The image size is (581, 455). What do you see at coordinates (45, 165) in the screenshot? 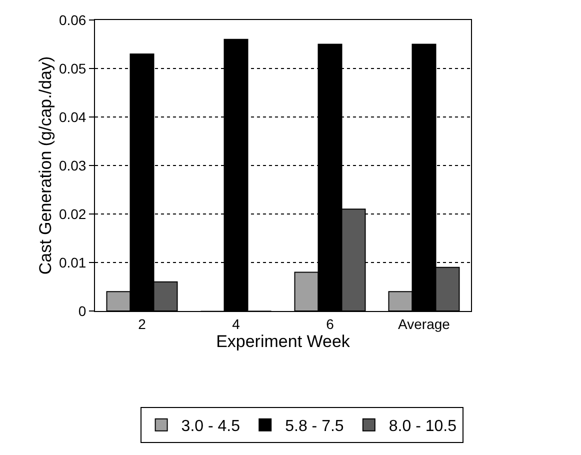
I see `y-axis-title: Cast Generation (g/cap./day)` at bounding box center [45, 165].